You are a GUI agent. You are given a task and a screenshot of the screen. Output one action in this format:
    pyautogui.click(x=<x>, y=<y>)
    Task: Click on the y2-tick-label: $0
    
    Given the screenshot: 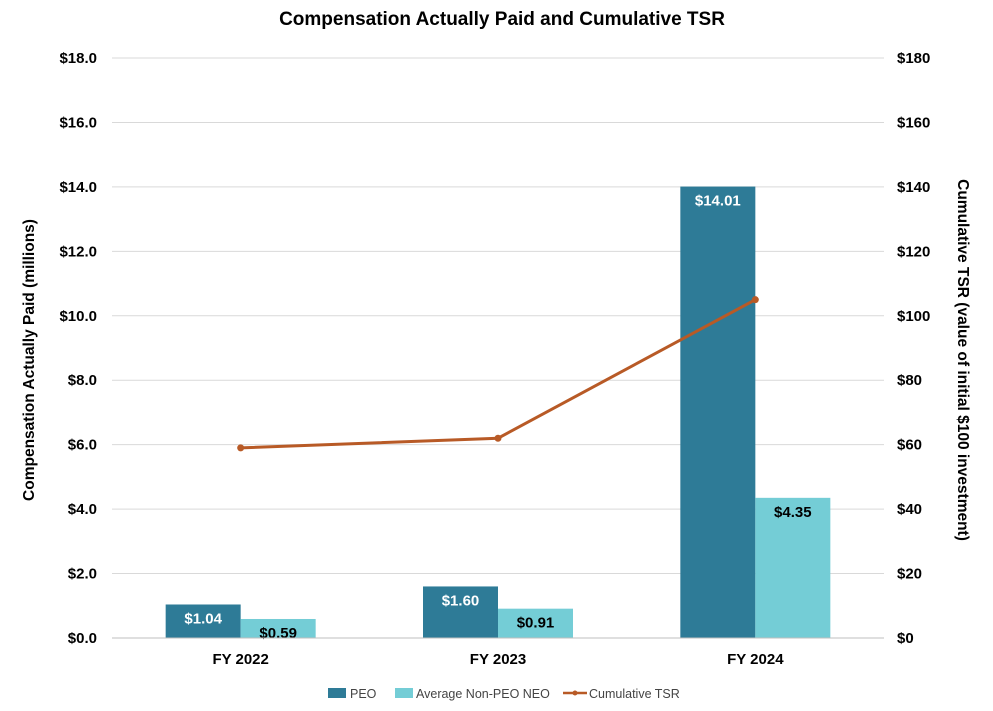 What is the action you would take?
    pyautogui.click(x=905, y=638)
    